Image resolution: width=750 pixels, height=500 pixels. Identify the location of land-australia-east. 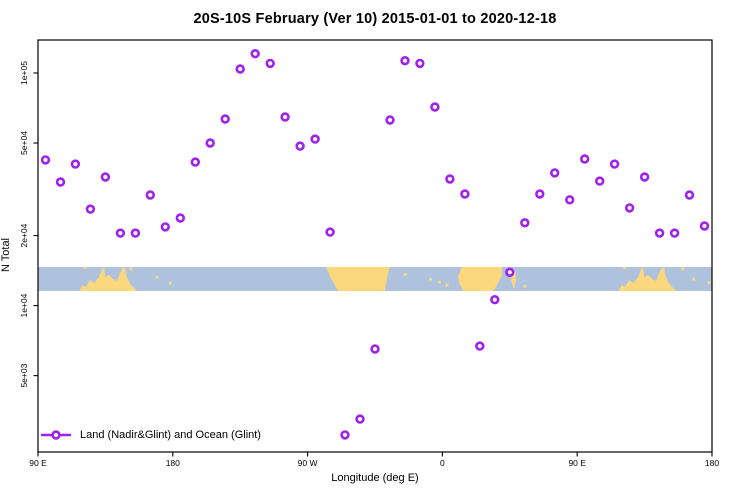
(648, 279).